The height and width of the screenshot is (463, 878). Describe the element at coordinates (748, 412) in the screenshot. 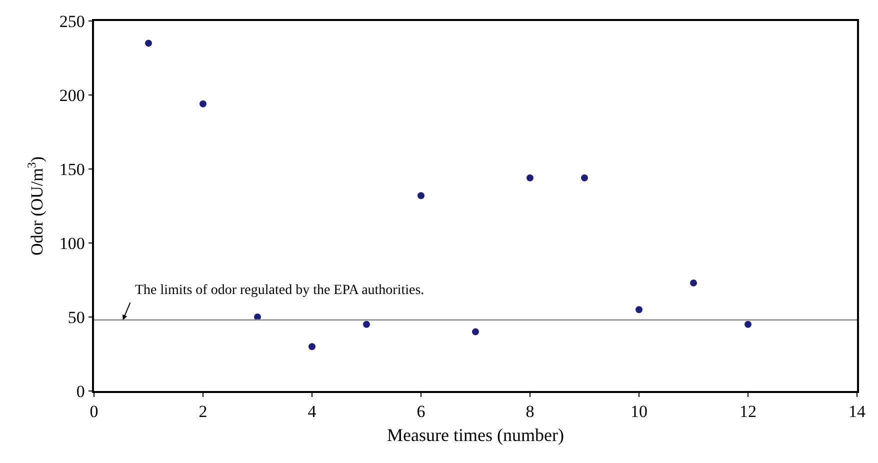

I see `x-tick-label: 12` at that location.